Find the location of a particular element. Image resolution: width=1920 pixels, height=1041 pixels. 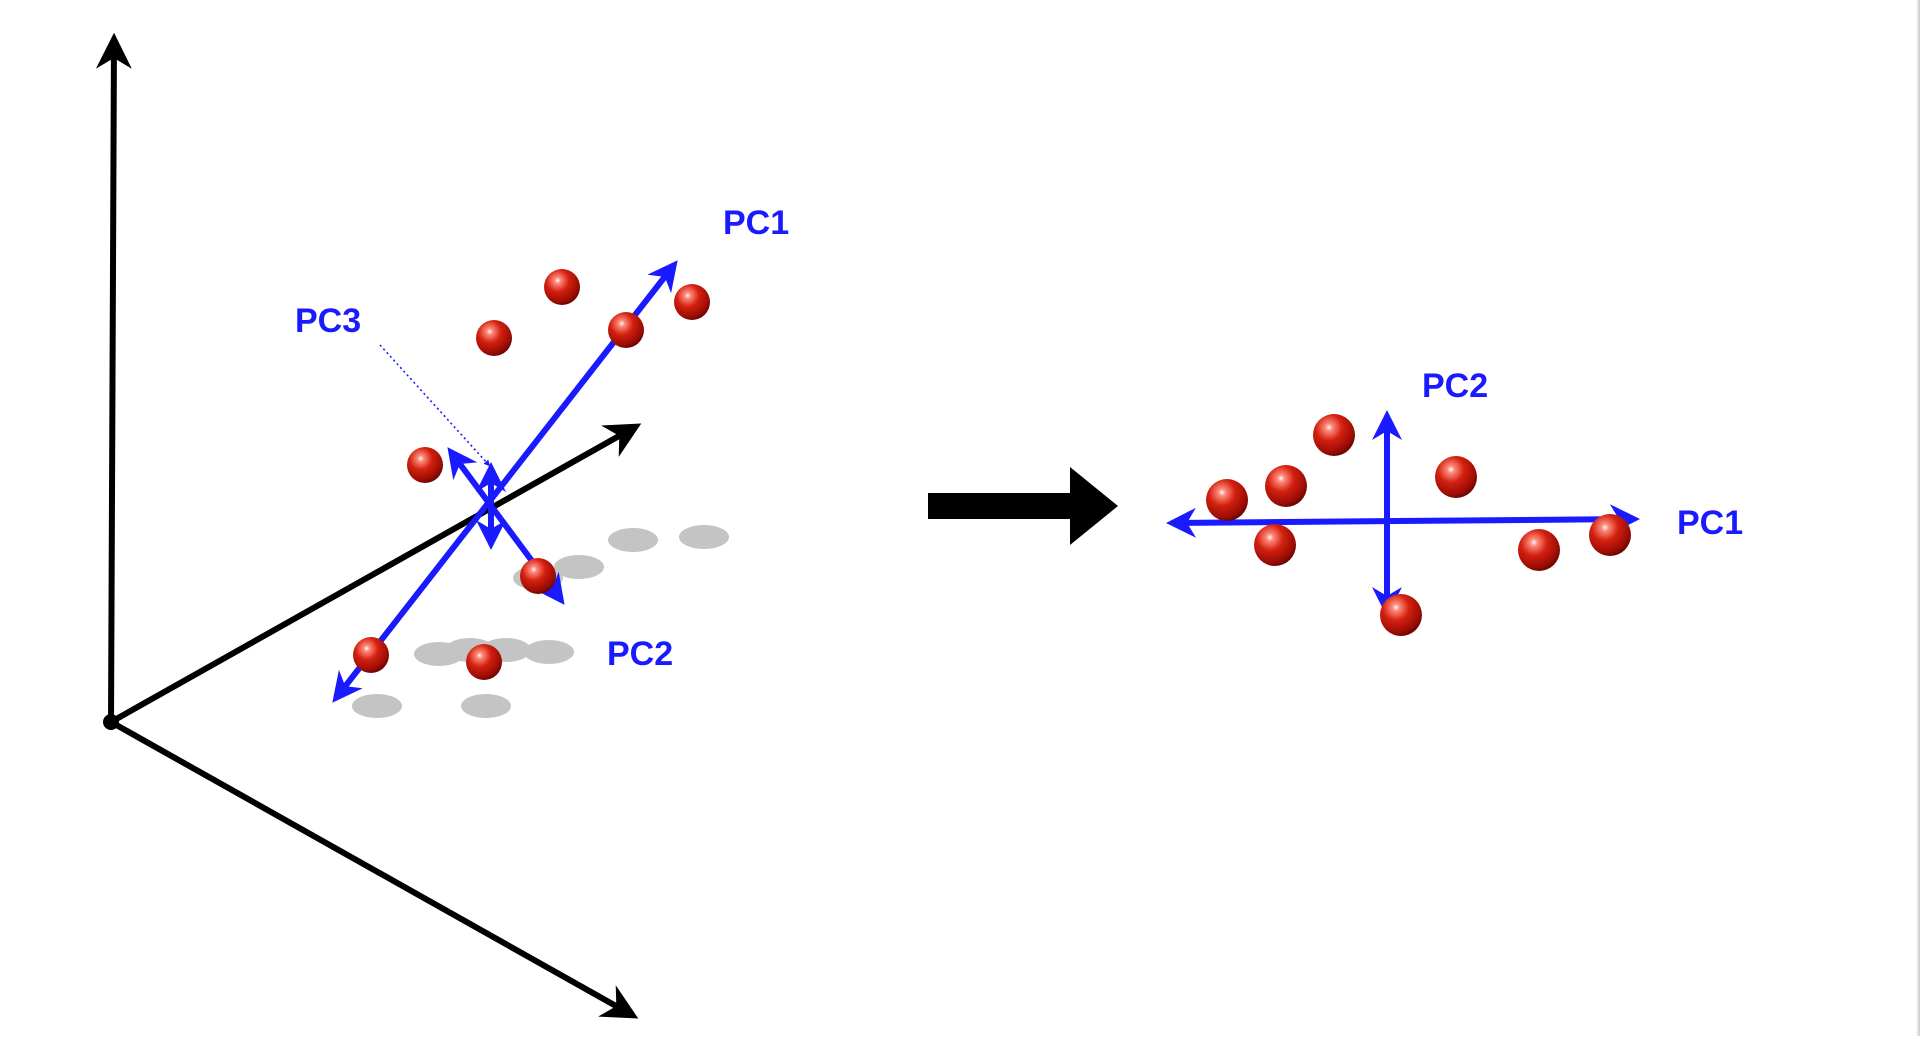

axis-origin is located at coordinates (111, 722).